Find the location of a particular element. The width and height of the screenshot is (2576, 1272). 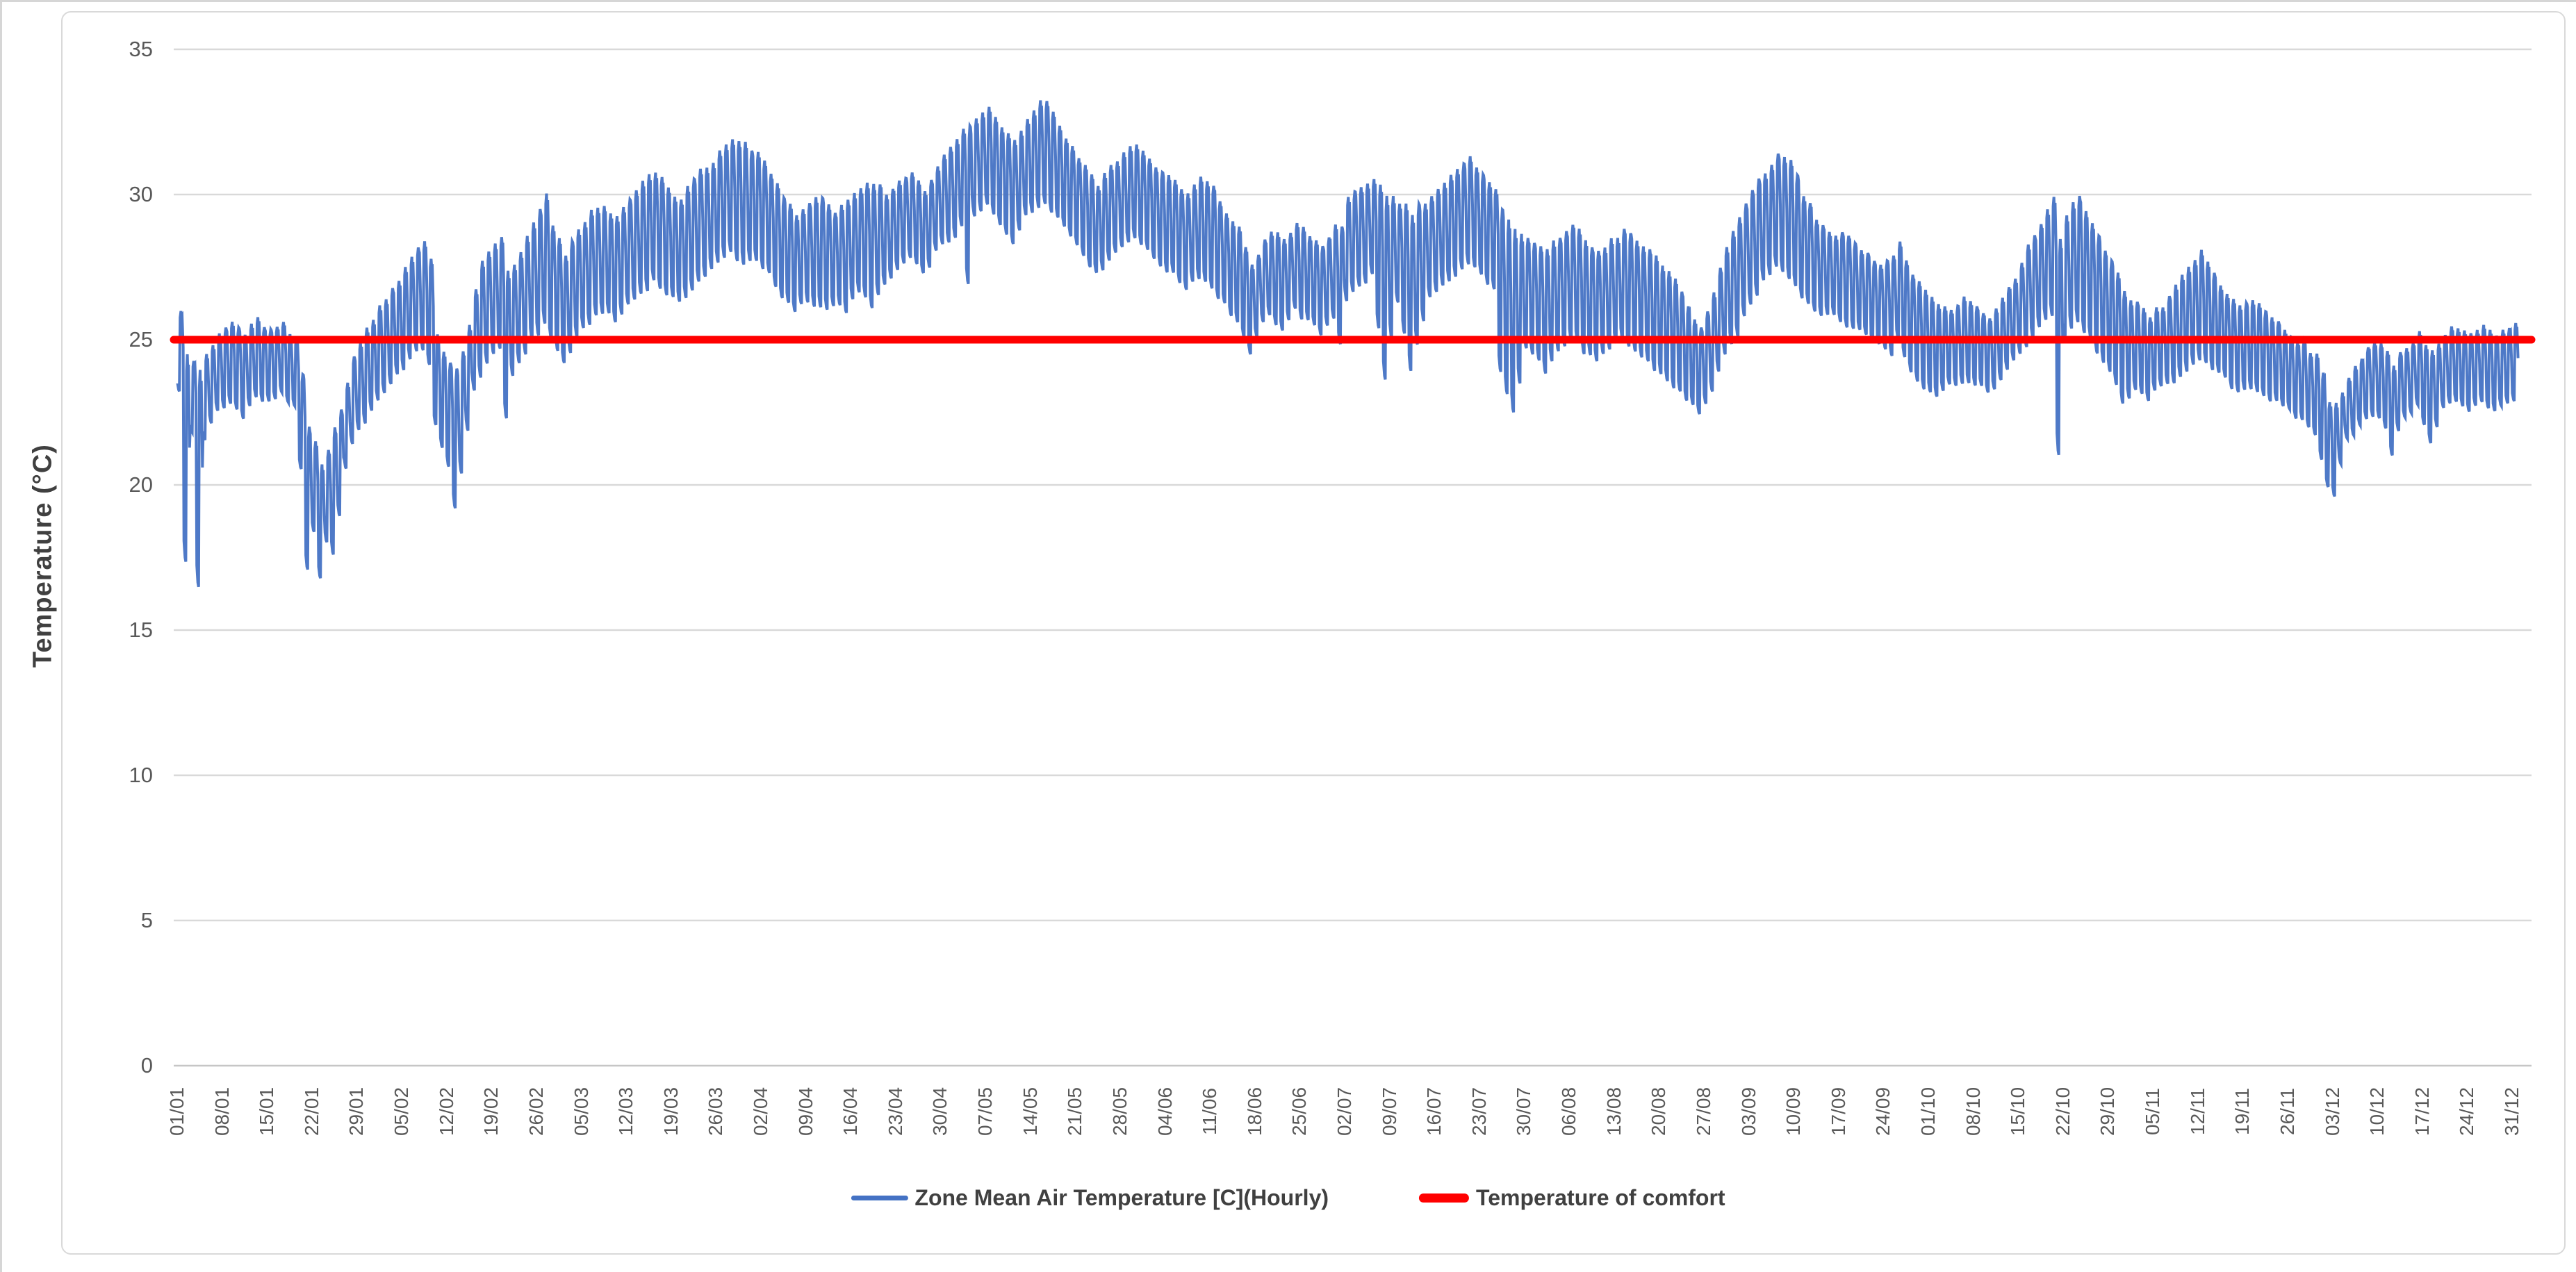

x-tick-label: 19/11 is located at coordinates (2242, 1111).